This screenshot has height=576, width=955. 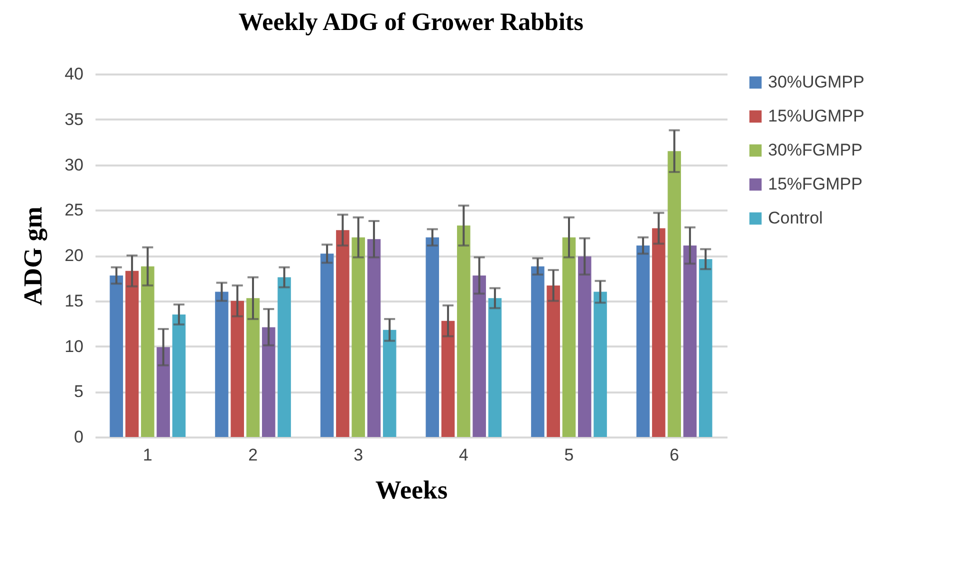 What do you see at coordinates (74, 210) in the screenshot?
I see `y-tick-label: 25` at bounding box center [74, 210].